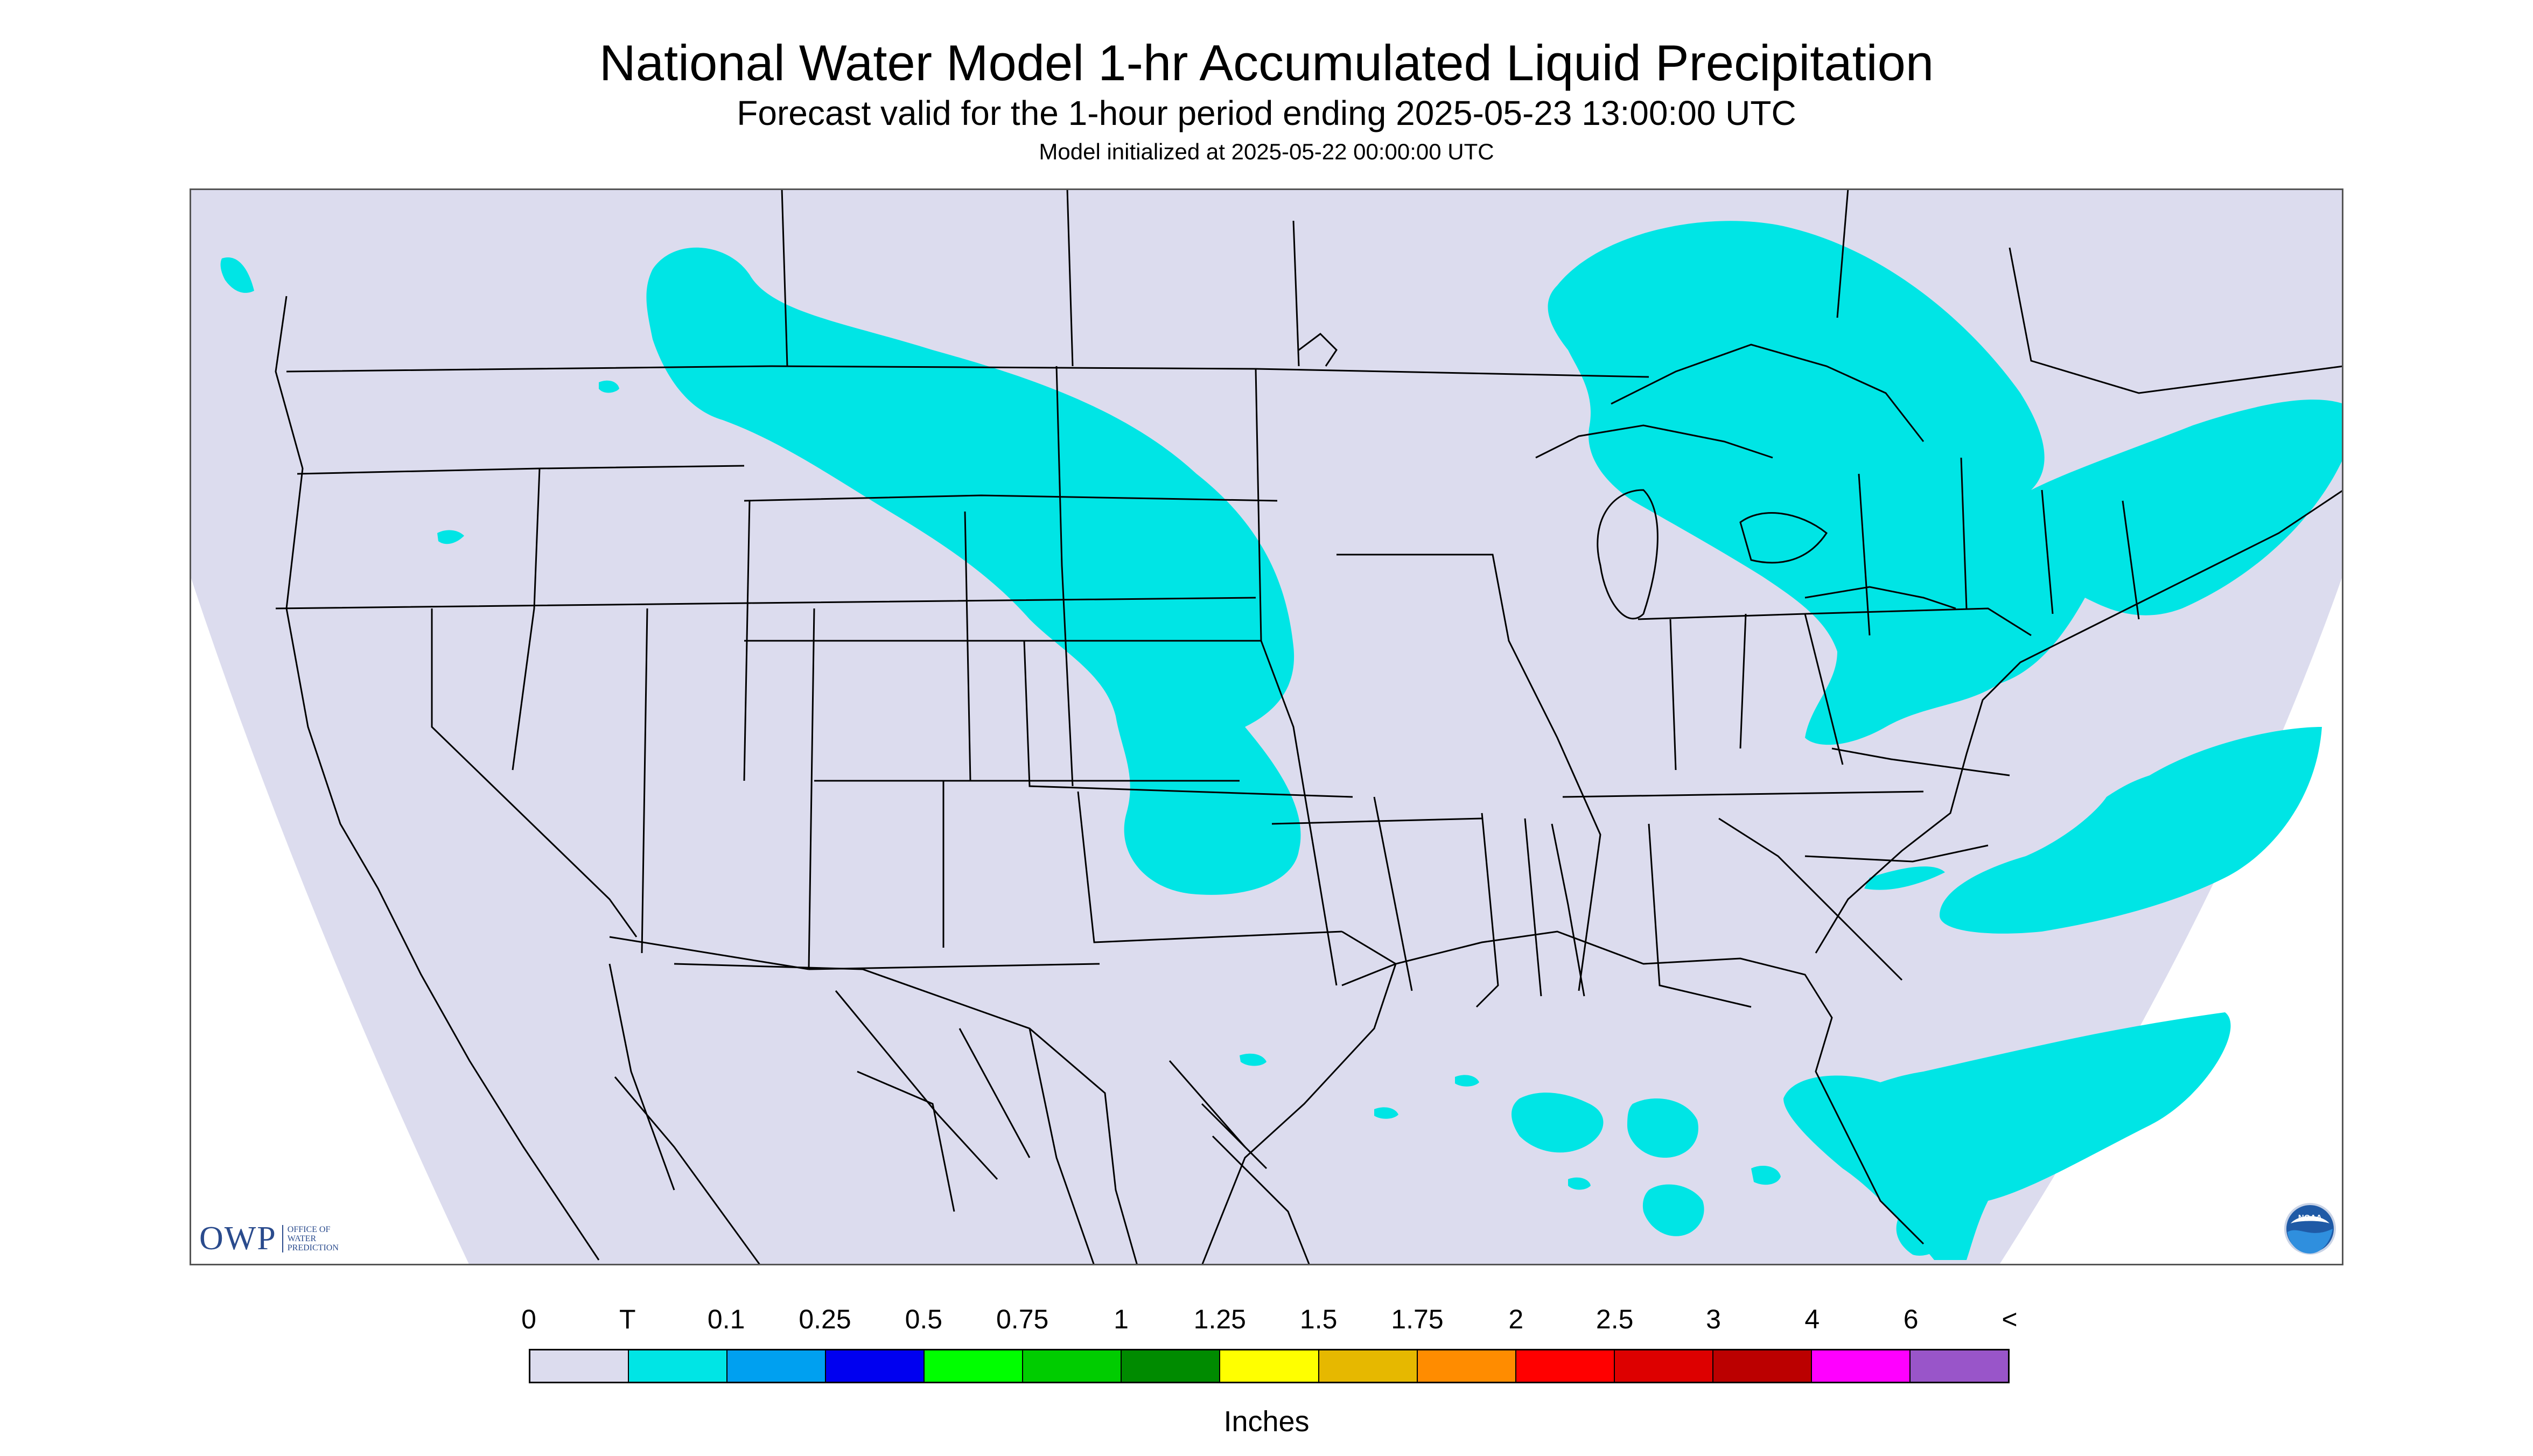  What do you see at coordinates (2310, 1217) in the screenshot?
I see `noaa-logo-text: NOAA` at bounding box center [2310, 1217].